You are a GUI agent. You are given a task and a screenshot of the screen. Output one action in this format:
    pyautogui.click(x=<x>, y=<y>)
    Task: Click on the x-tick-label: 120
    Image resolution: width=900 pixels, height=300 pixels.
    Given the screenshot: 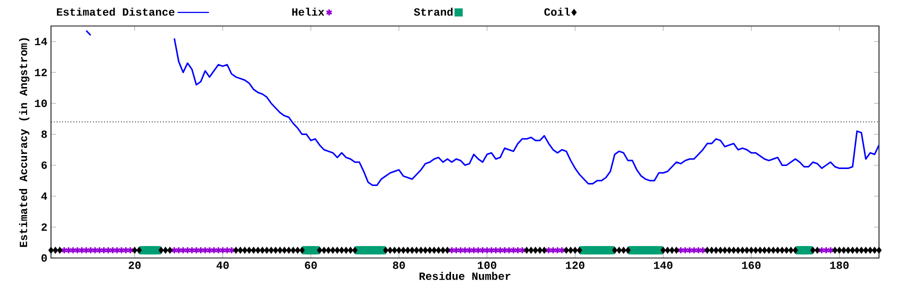 What is the action you would take?
    pyautogui.click(x=575, y=265)
    